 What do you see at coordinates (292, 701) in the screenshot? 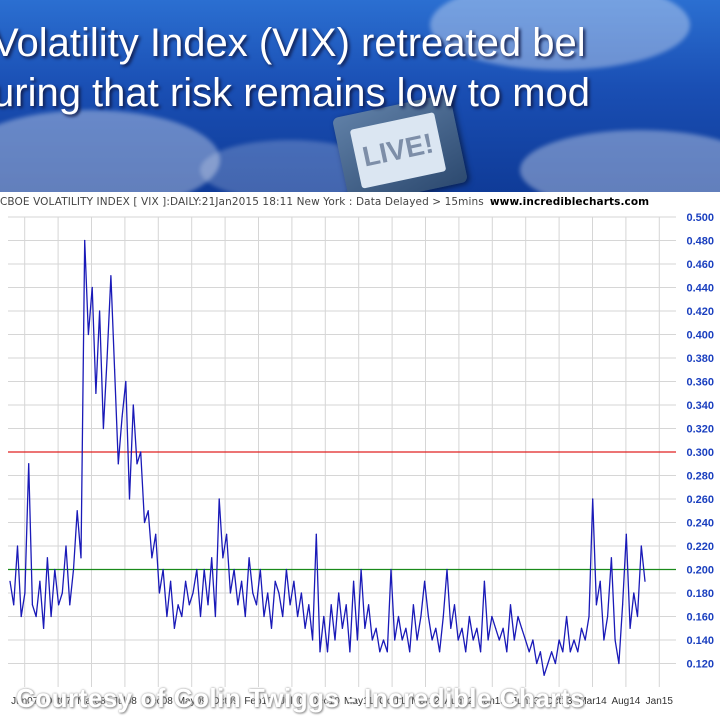
I see `x-tick-label: Jul10` at bounding box center [292, 701].